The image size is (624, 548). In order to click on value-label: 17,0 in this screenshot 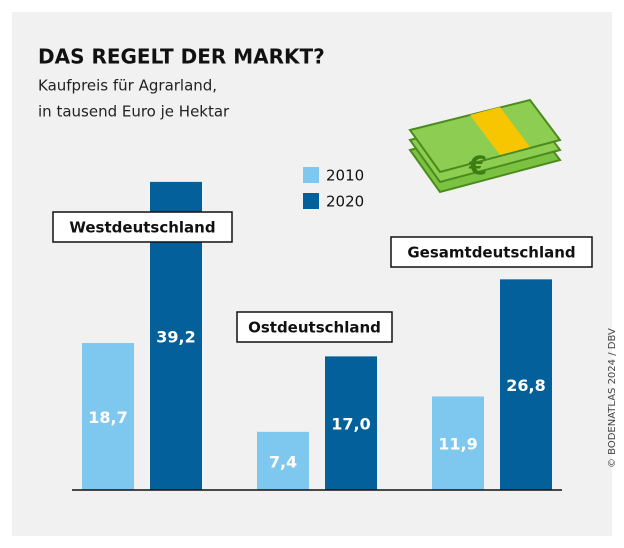, I will do `click(350, 424)`.